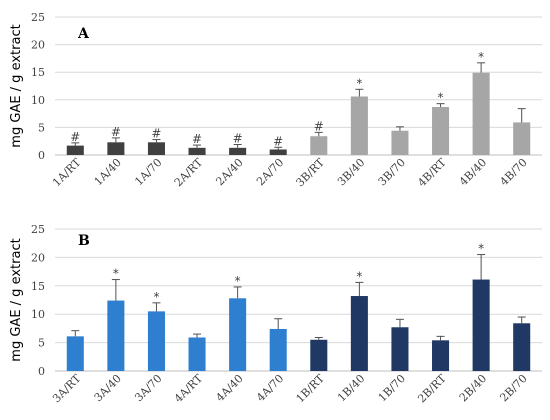 The width and height of the screenshot is (550, 420). What do you see at coordinates (38, 314) in the screenshot?
I see `panel-b-ytick-label: 10` at bounding box center [38, 314].